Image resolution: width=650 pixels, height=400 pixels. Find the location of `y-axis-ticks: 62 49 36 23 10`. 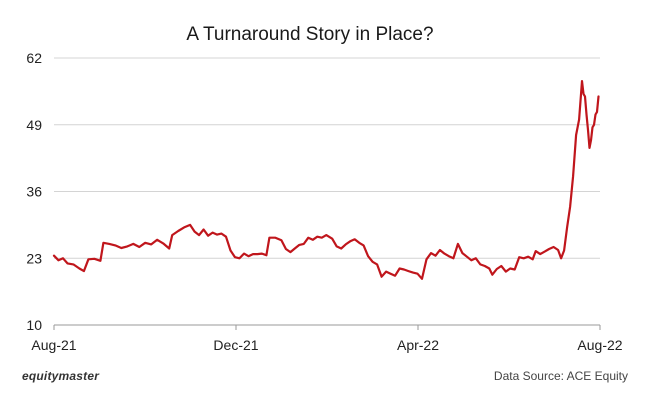

y-axis-ticks: 62 49 36 23 10 is located at coordinates (34, 191).